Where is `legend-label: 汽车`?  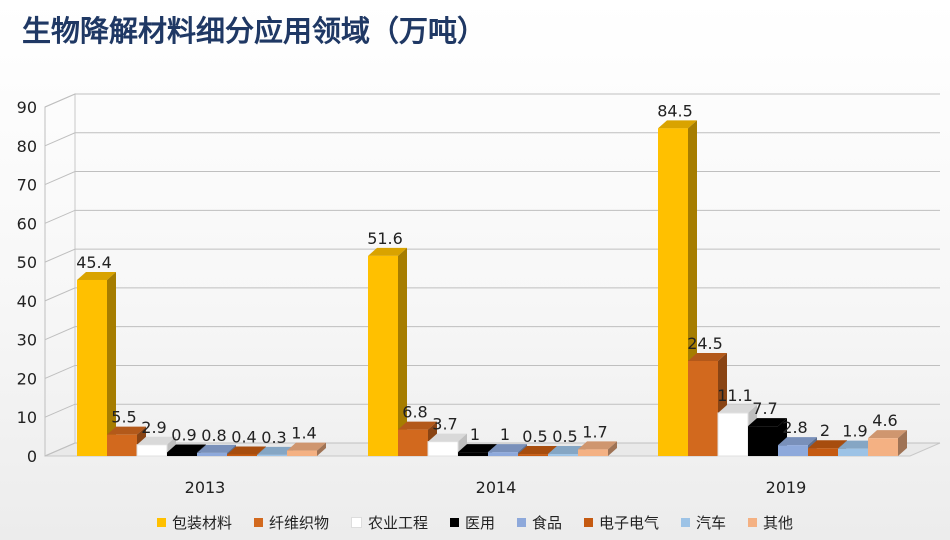
legend-label: 汽车 is located at coordinates (711, 523).